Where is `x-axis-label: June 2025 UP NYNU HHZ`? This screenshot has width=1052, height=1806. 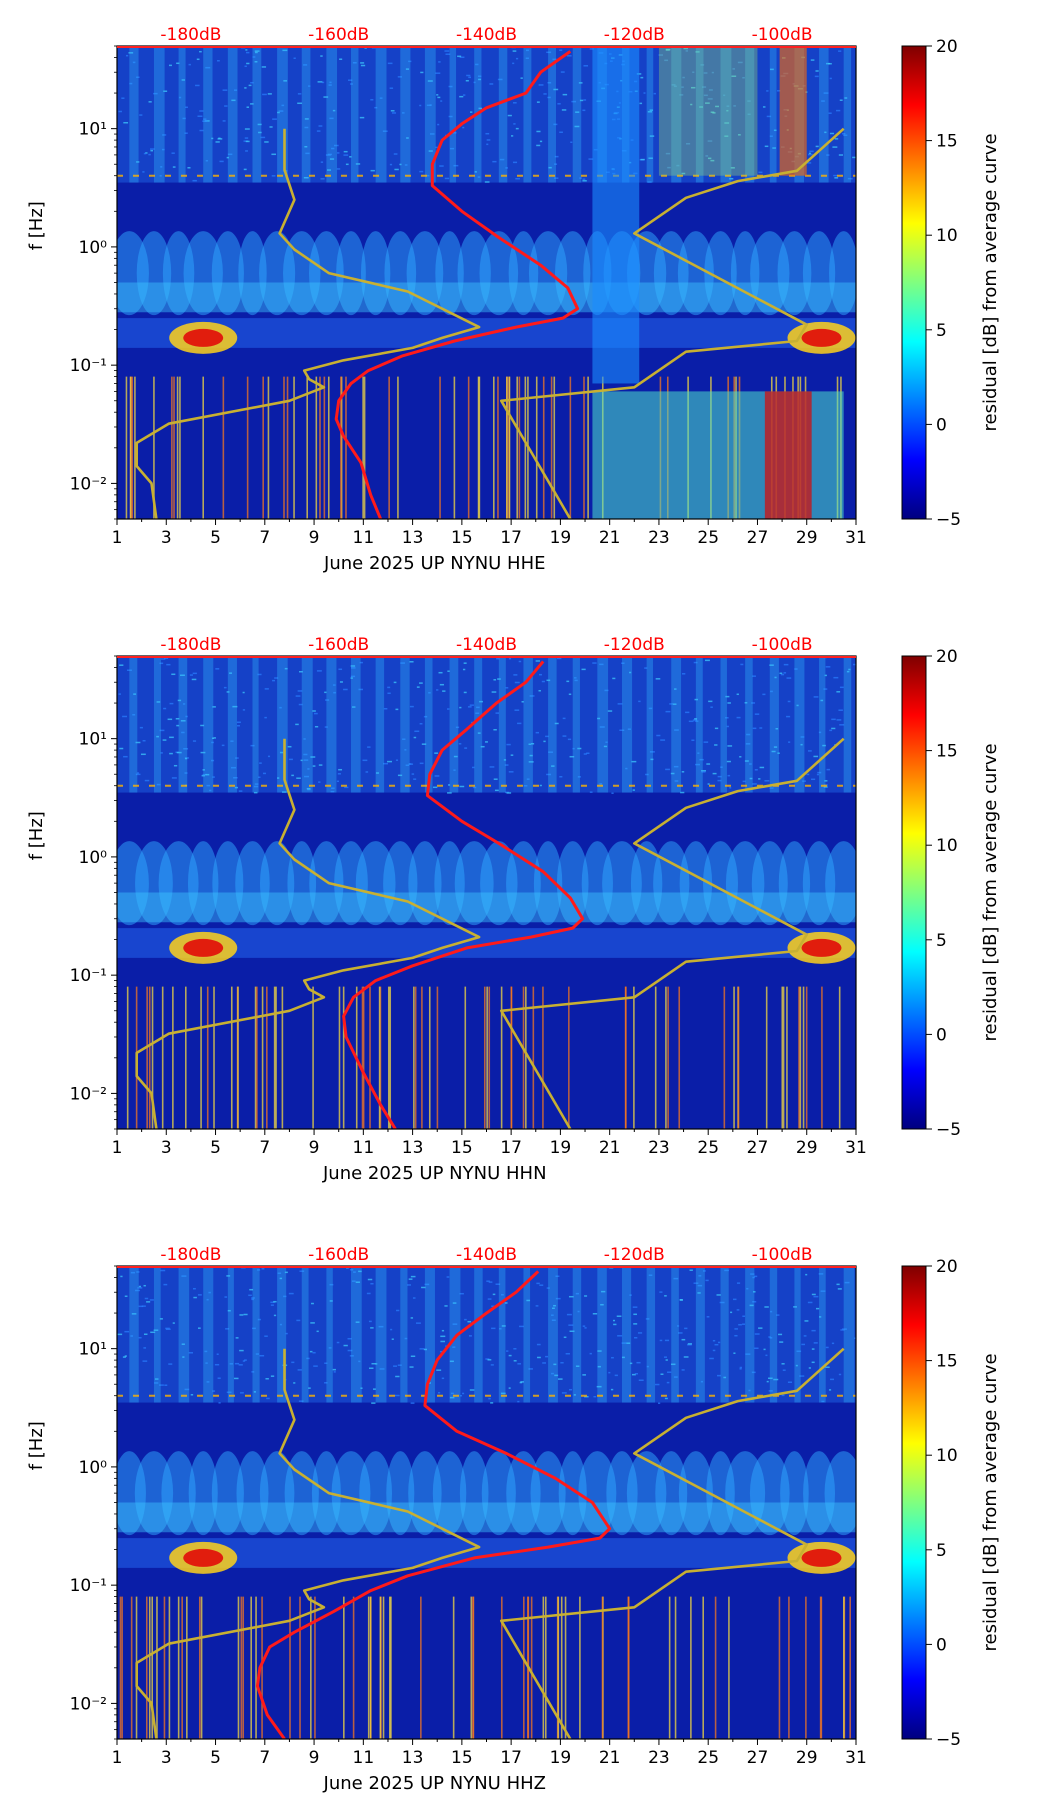
x-axis-label: June 2025 UP NYNU HHZ is located at coordinates (434, 1783).